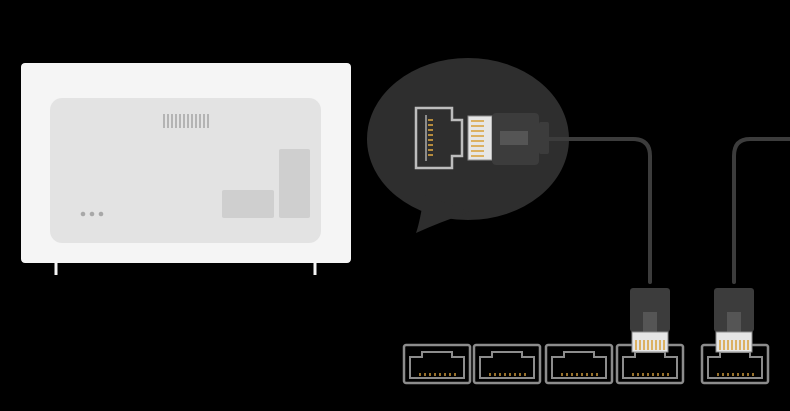 This screenshot has height=411, width=790. Describe the element at coordinates (294, 183) in the screenshot. I see `tv-port-block-vertical` at that location.